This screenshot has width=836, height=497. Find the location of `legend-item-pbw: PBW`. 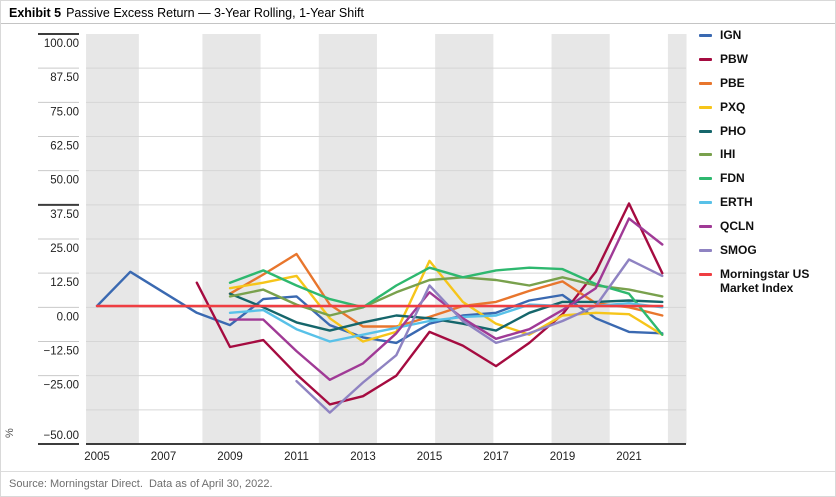

legend-item-pbw: PBW is located at coordinates (766, 59).